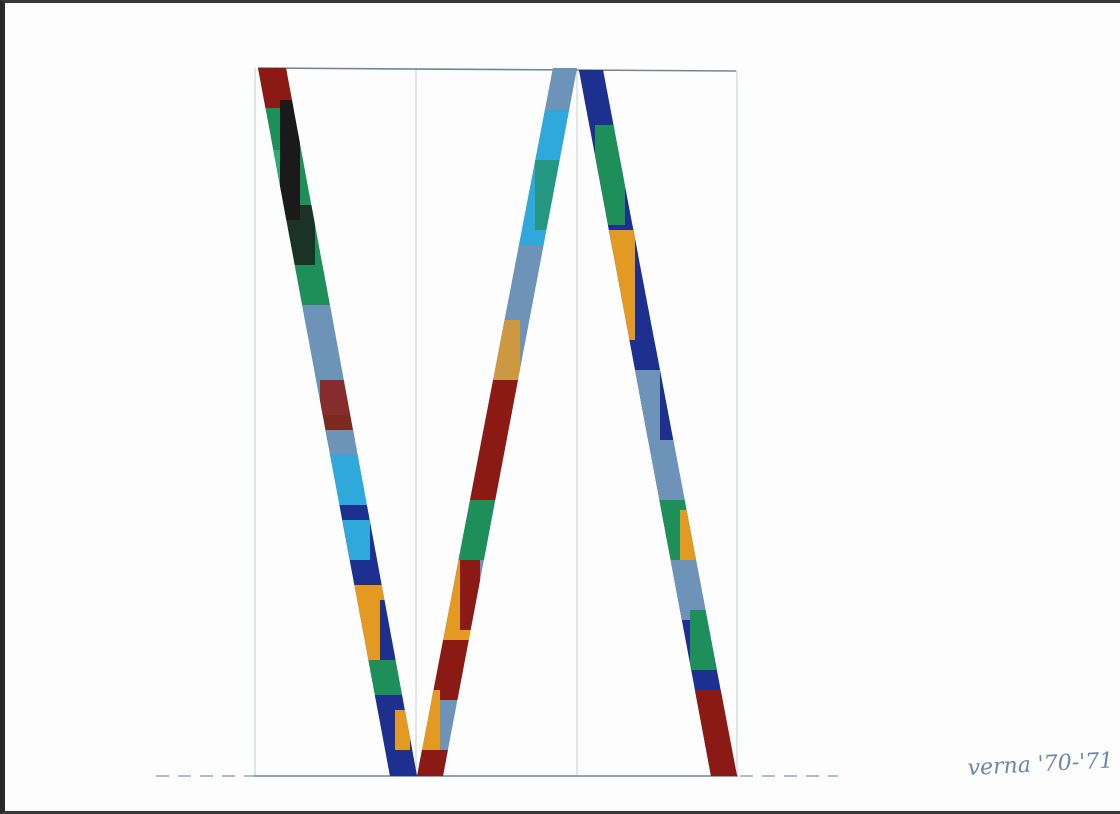 The image size is (1120, 814). Describe the element at coordinates (337, 422) in the screenshot. I see `stripe-left-descending` at that location.